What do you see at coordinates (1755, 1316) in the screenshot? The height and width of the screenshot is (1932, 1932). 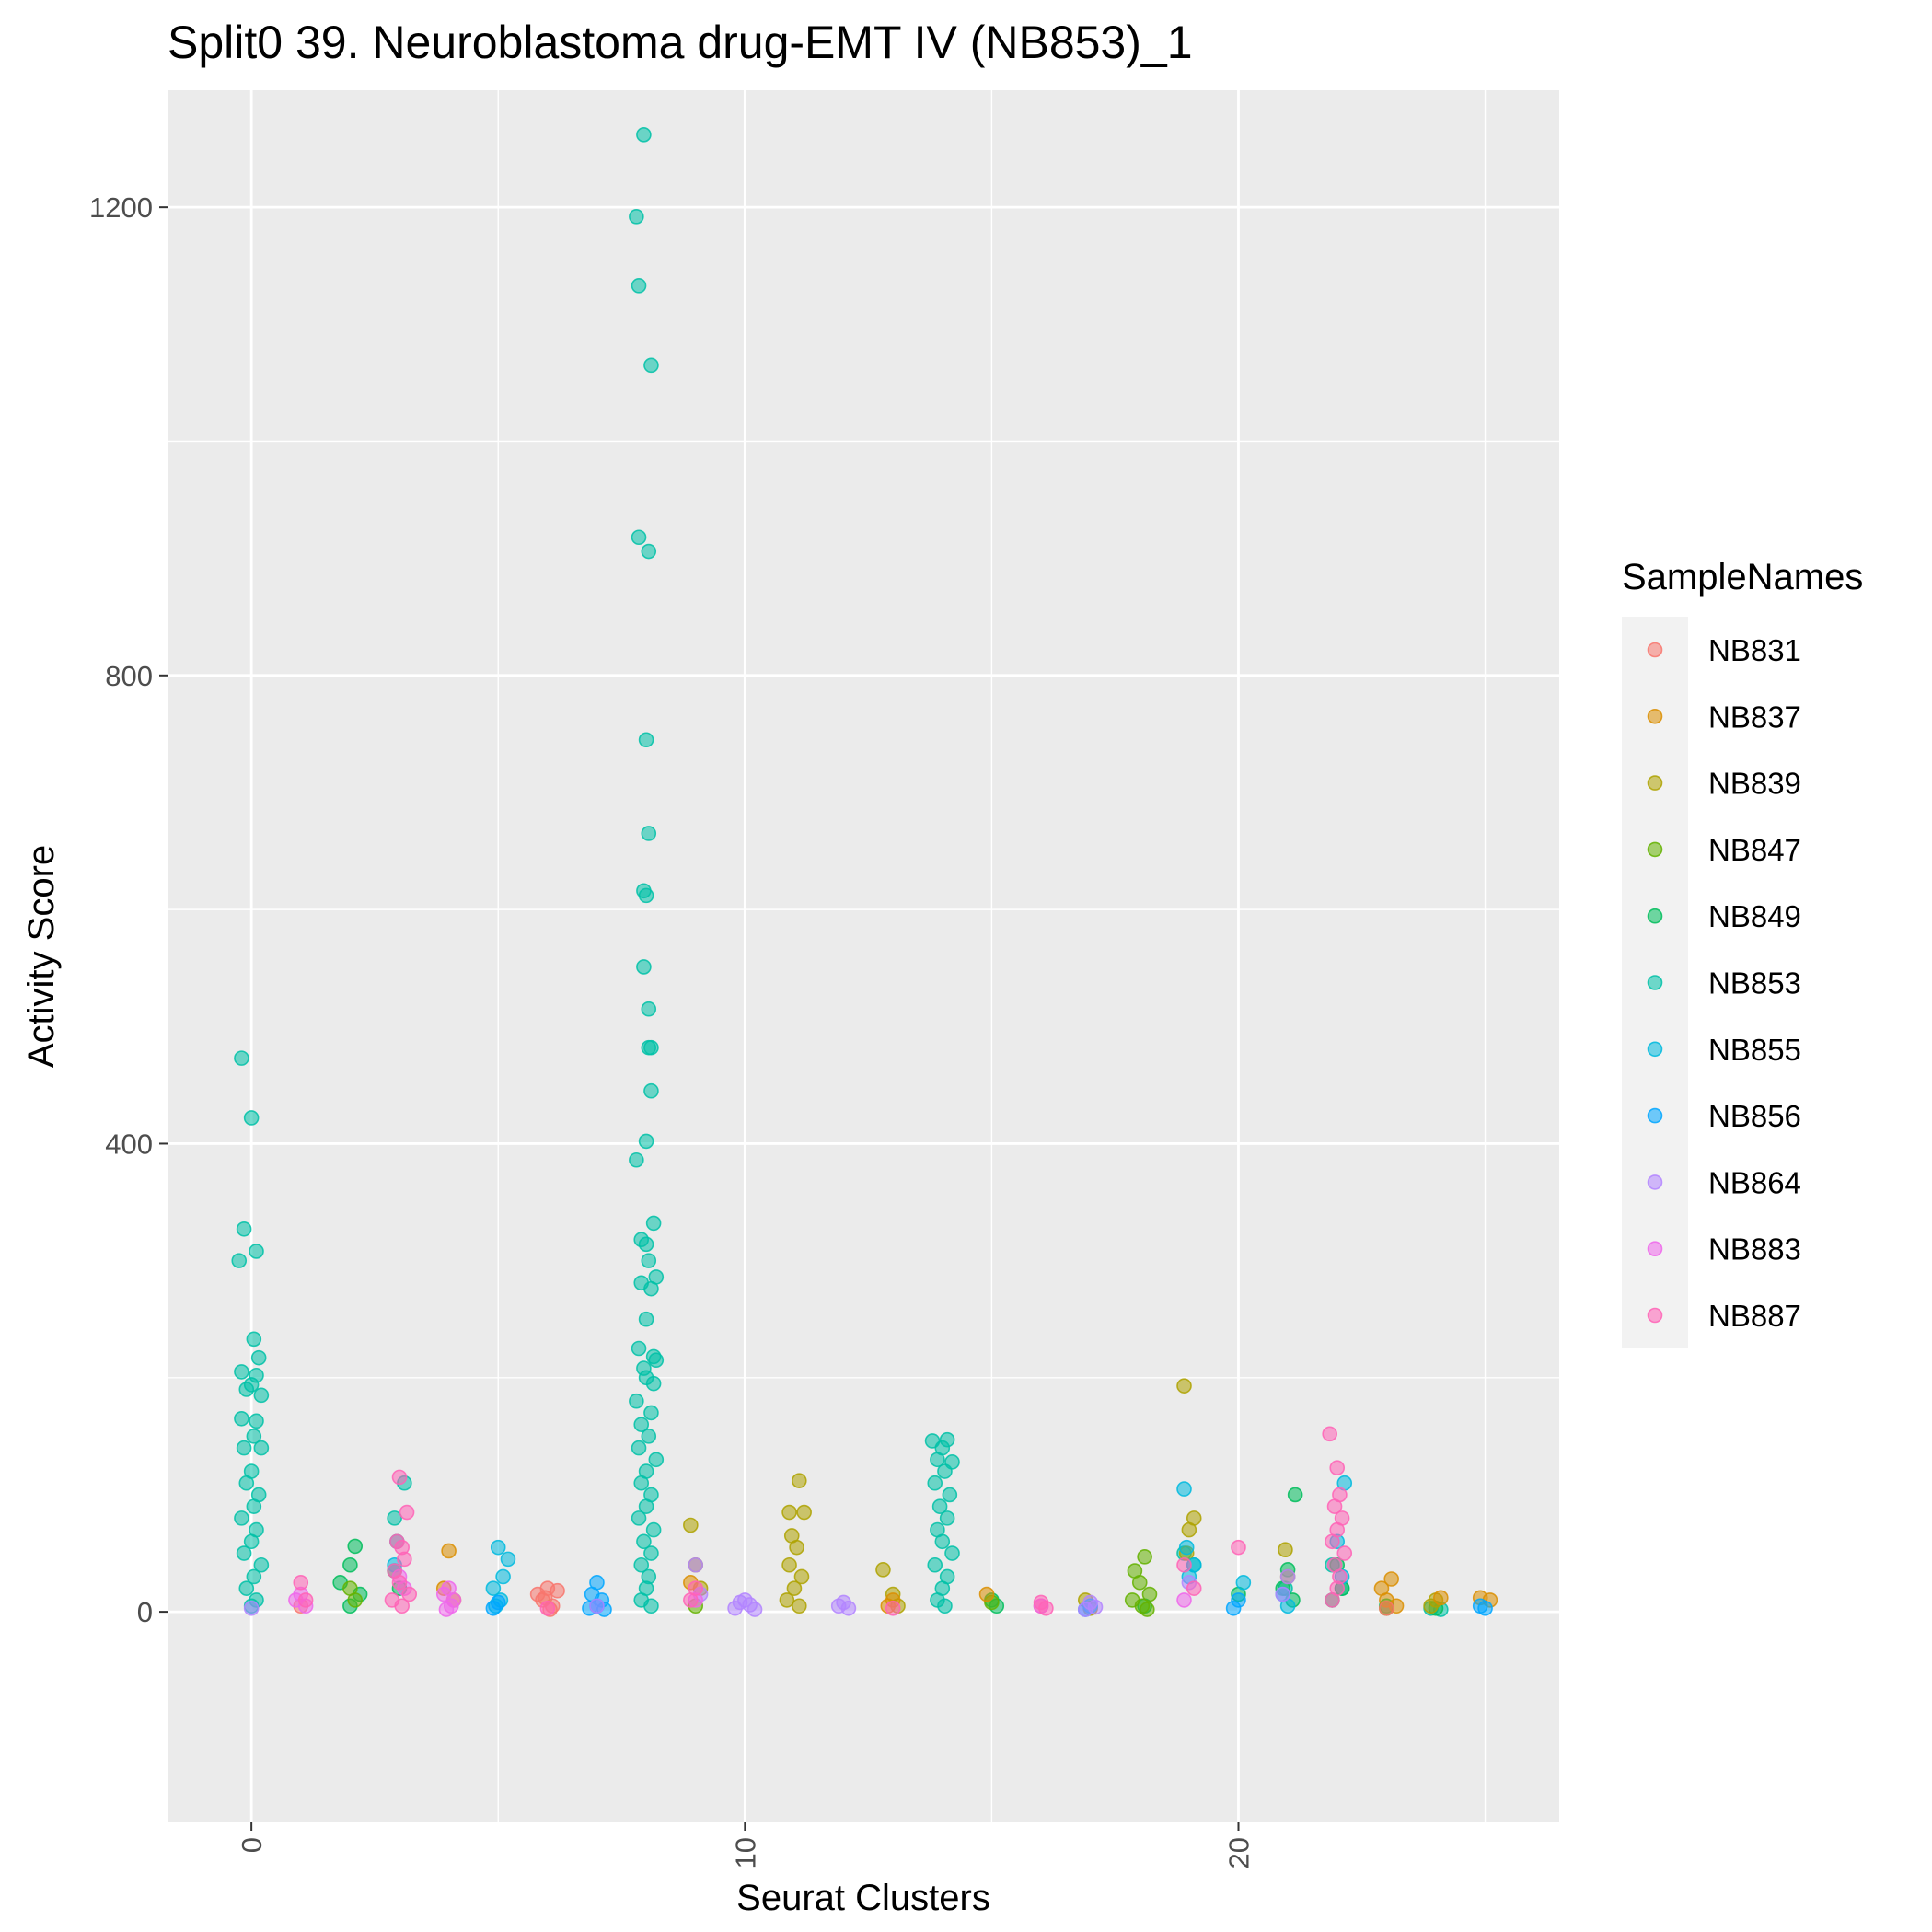 I see `legend-label: NB887` at bounding box center [1755, 1316].